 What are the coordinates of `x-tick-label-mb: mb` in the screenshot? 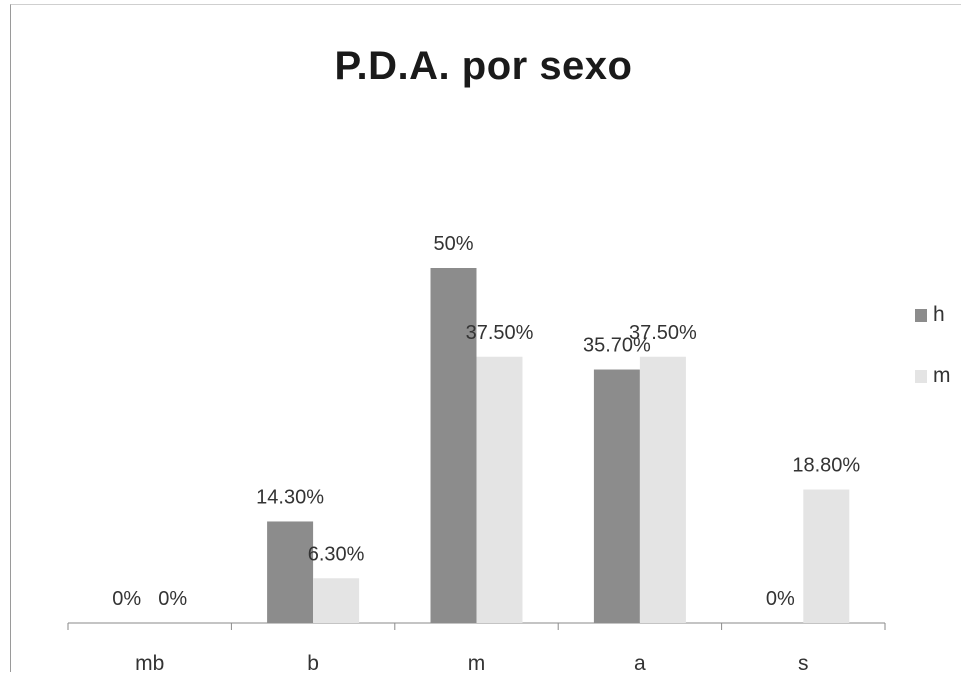 It's located at (149, 663).